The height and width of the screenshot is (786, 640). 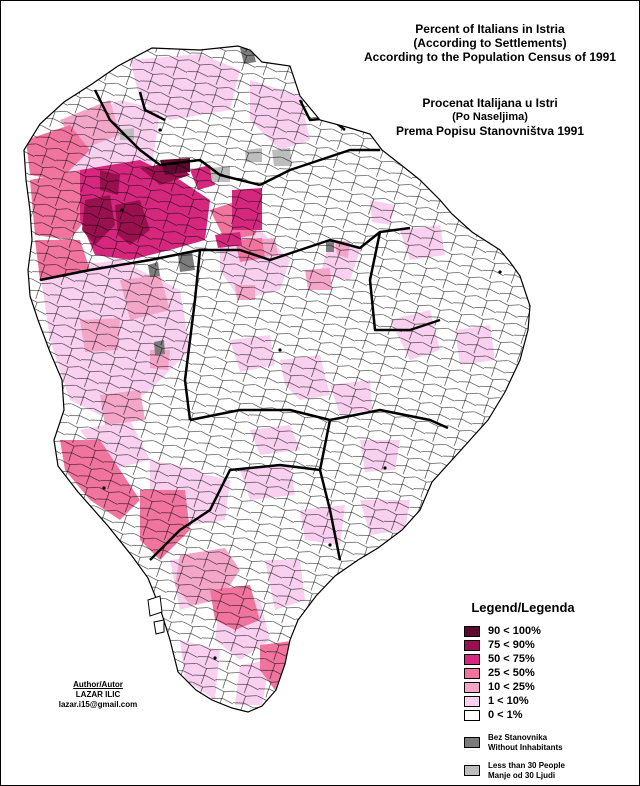 I want to click on title-line: Prema Popisu Stanovništva 1991, so click(x=490, y=131).